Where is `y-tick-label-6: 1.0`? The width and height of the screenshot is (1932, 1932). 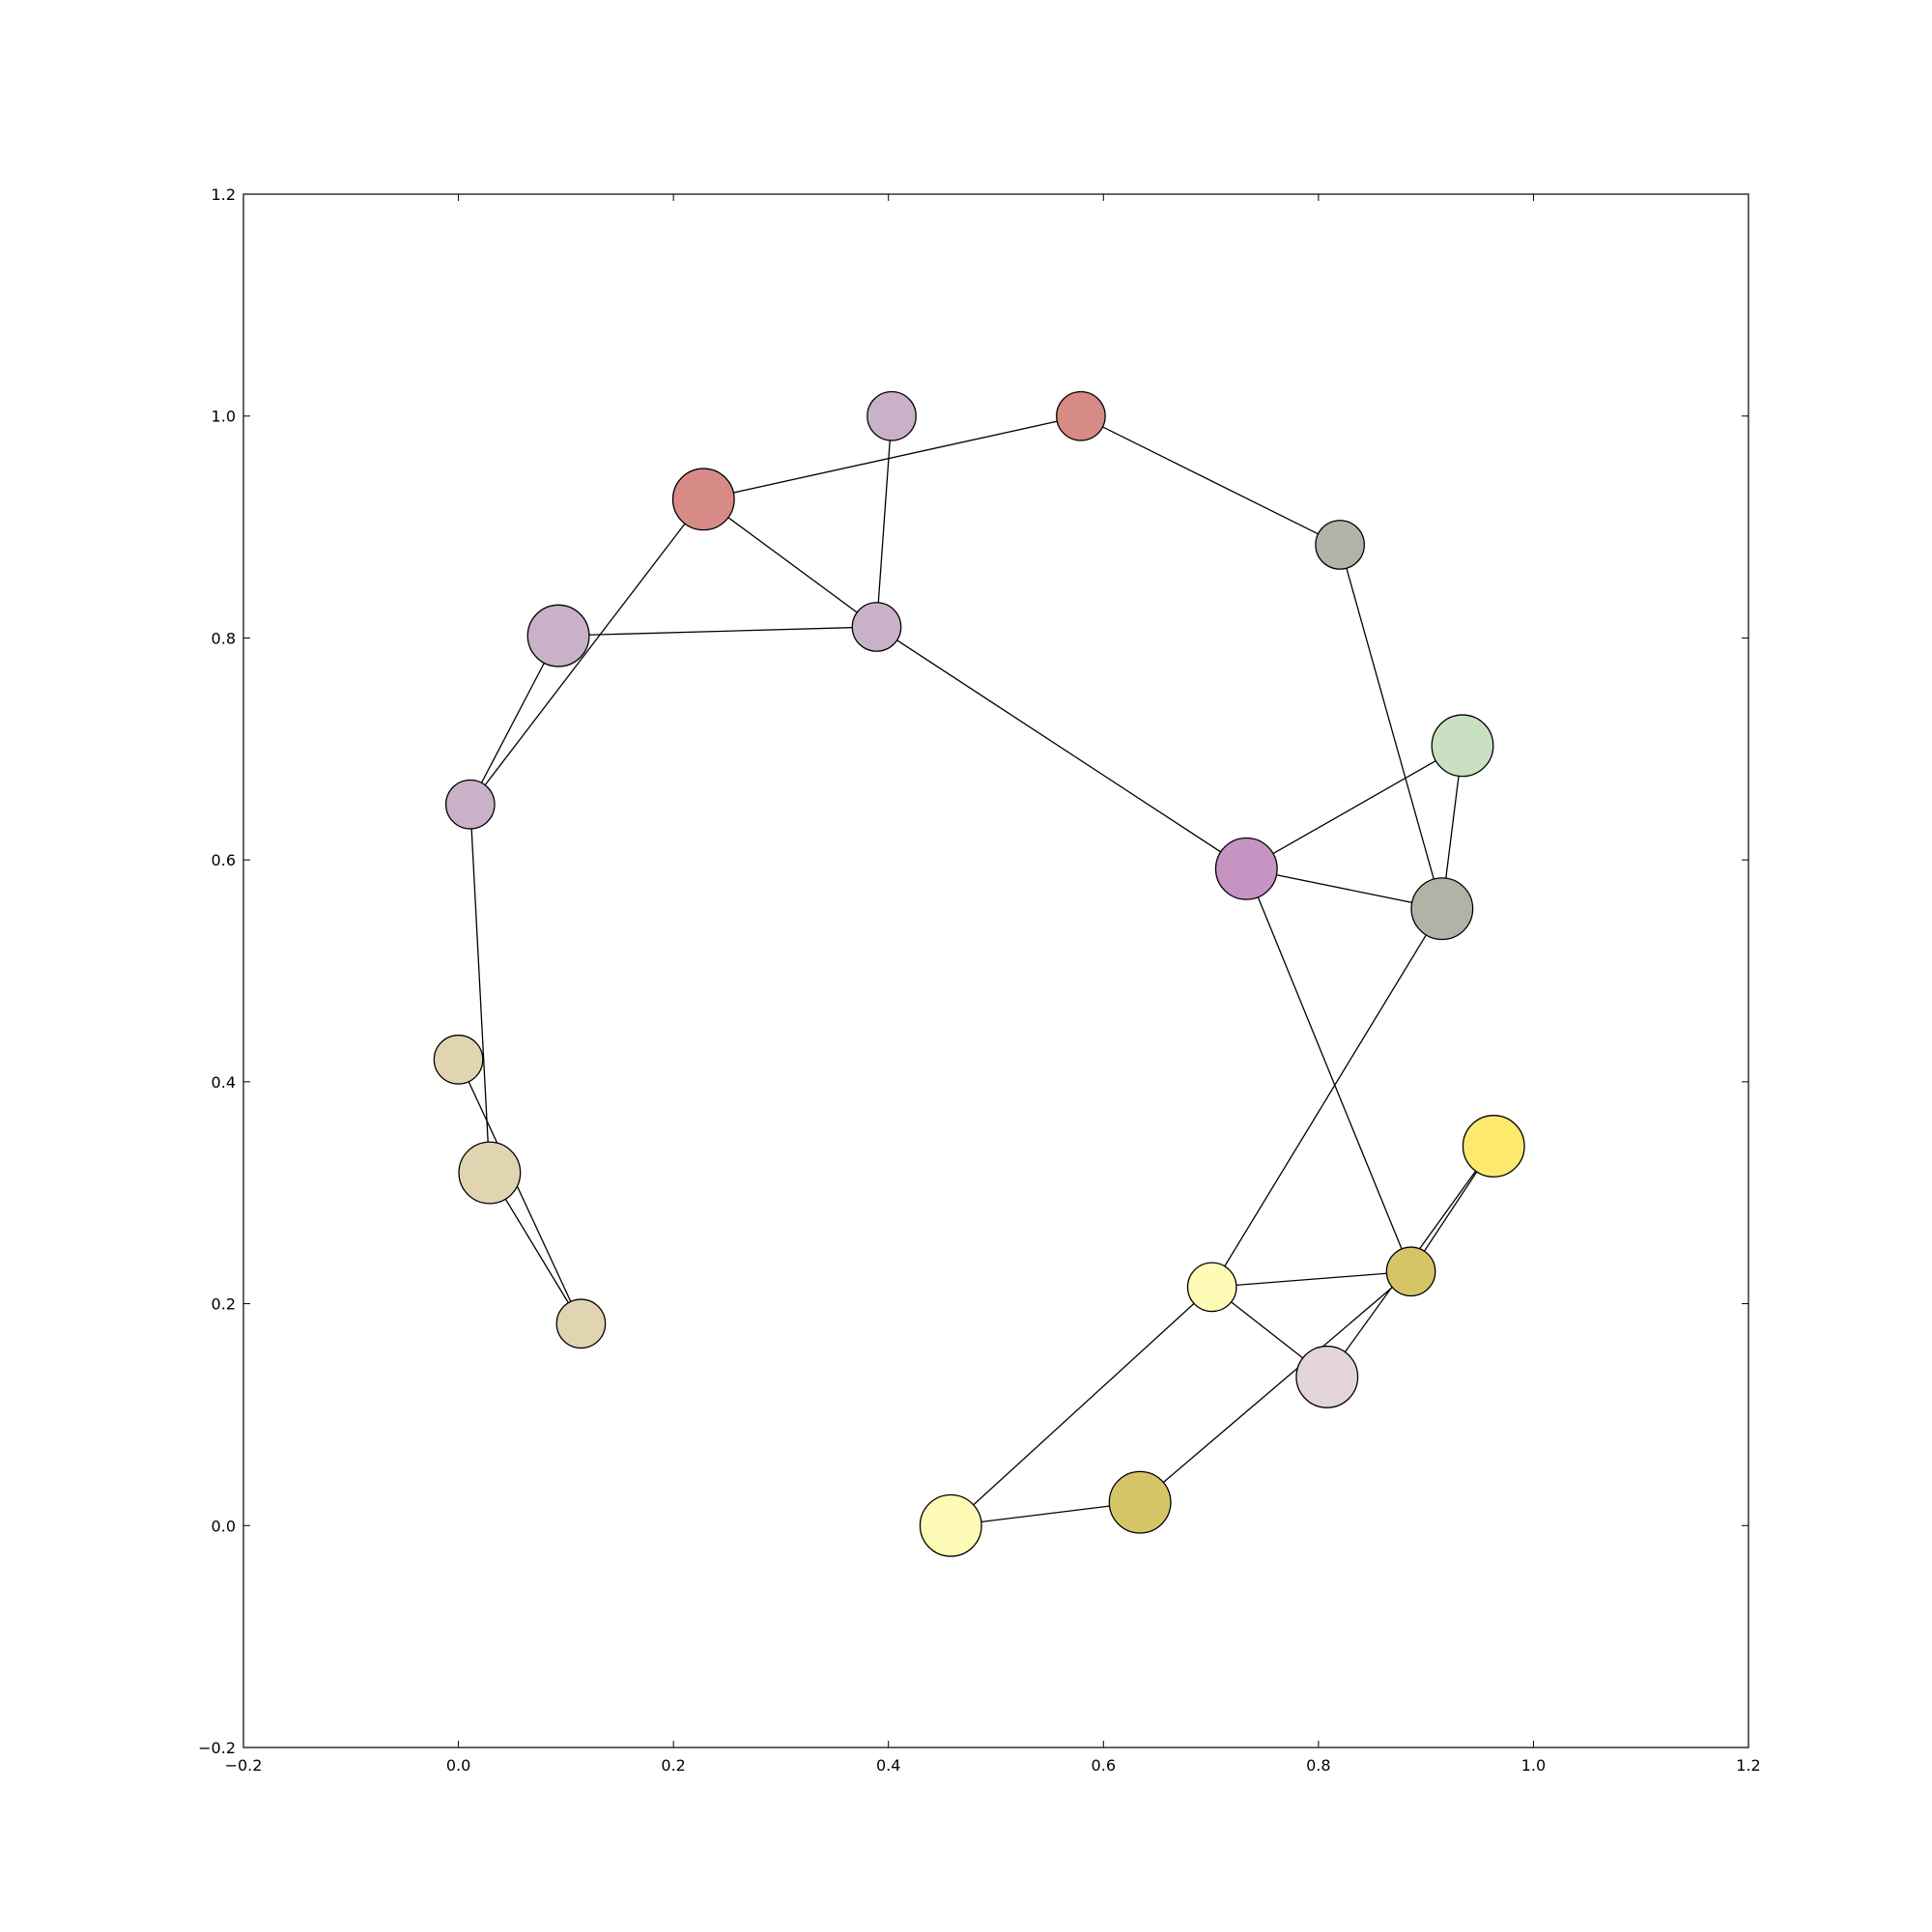 y-tick-label-6: 1.0 is located at coordinates (224, 417).